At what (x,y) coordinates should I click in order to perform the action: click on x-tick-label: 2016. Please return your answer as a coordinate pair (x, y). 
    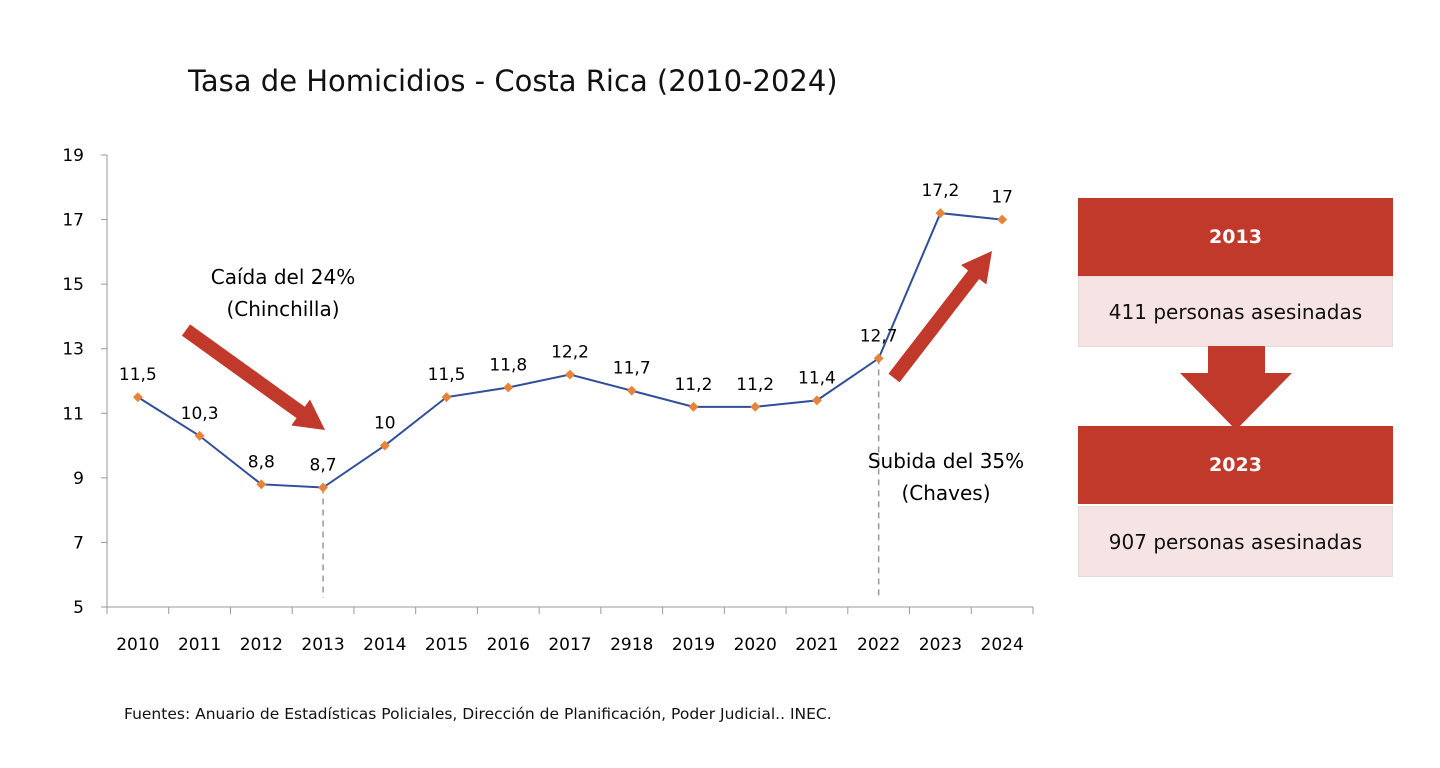
    Looking at the image, I should click on (508, 645).